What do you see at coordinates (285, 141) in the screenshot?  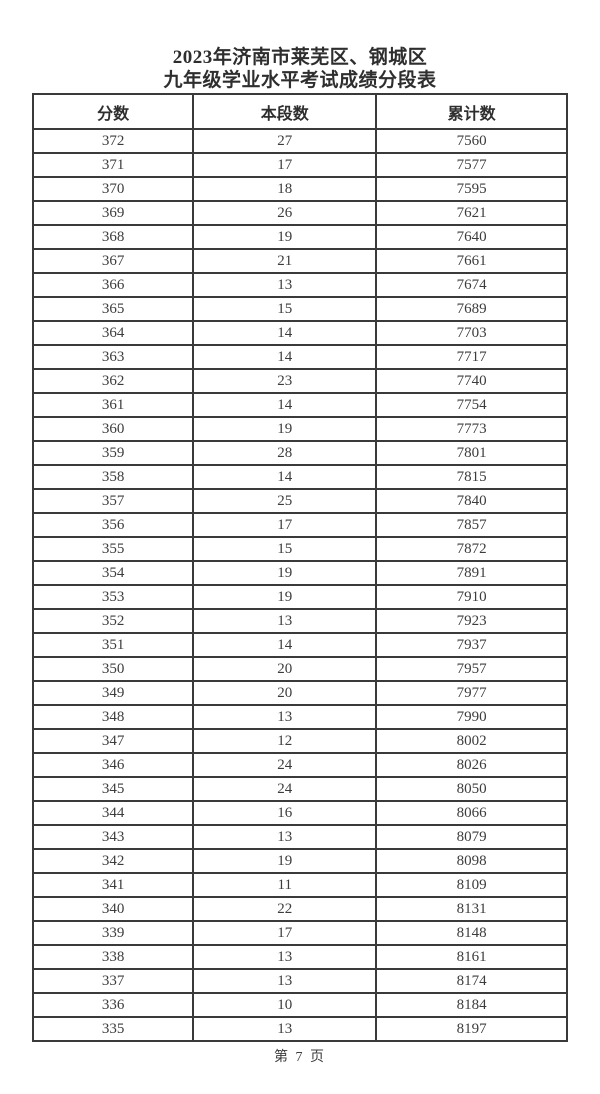 I see `segment-count-cell: 27` at bounding box center [285, 141].